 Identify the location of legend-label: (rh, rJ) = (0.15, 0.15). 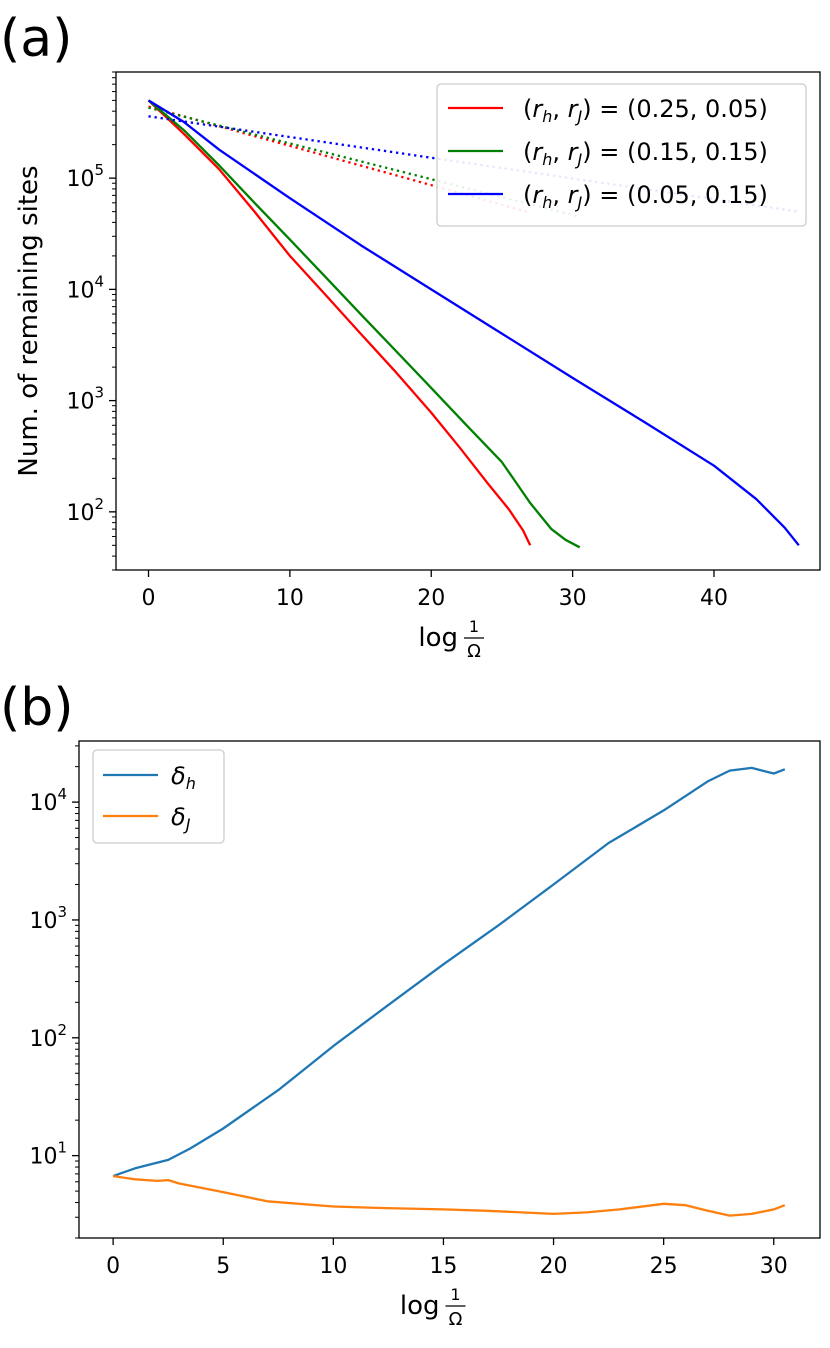
(645, 153).